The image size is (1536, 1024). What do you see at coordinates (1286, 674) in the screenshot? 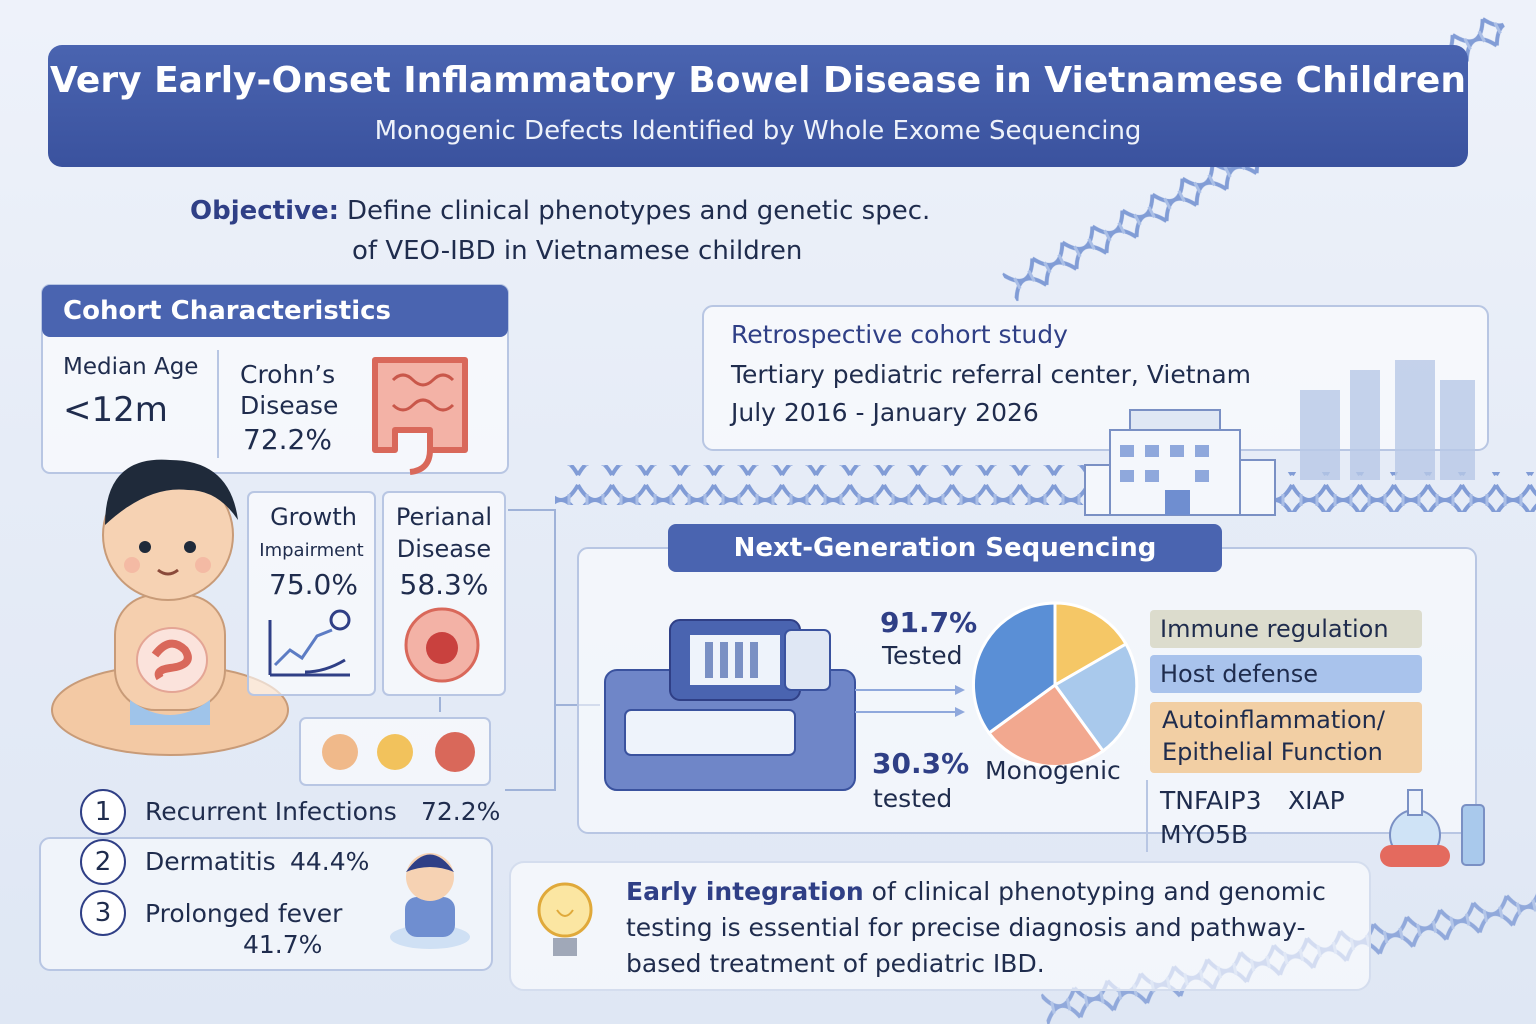
I see `pathway: Host defense` at bounding box center [1286, 674].